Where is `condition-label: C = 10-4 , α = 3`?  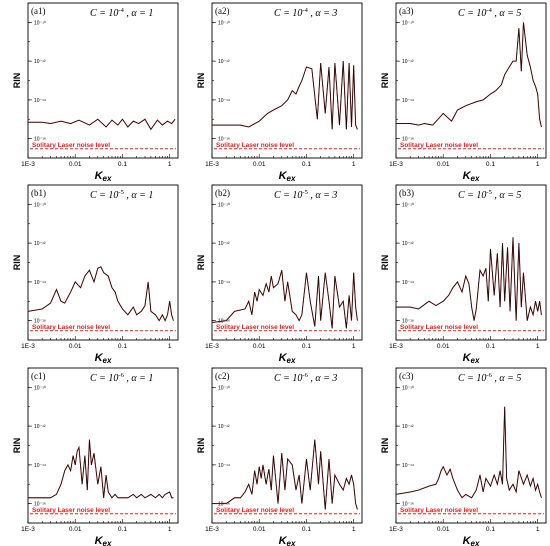
condition-label: C = 10-4 , α = 3 is located at coordinates (305, 13).